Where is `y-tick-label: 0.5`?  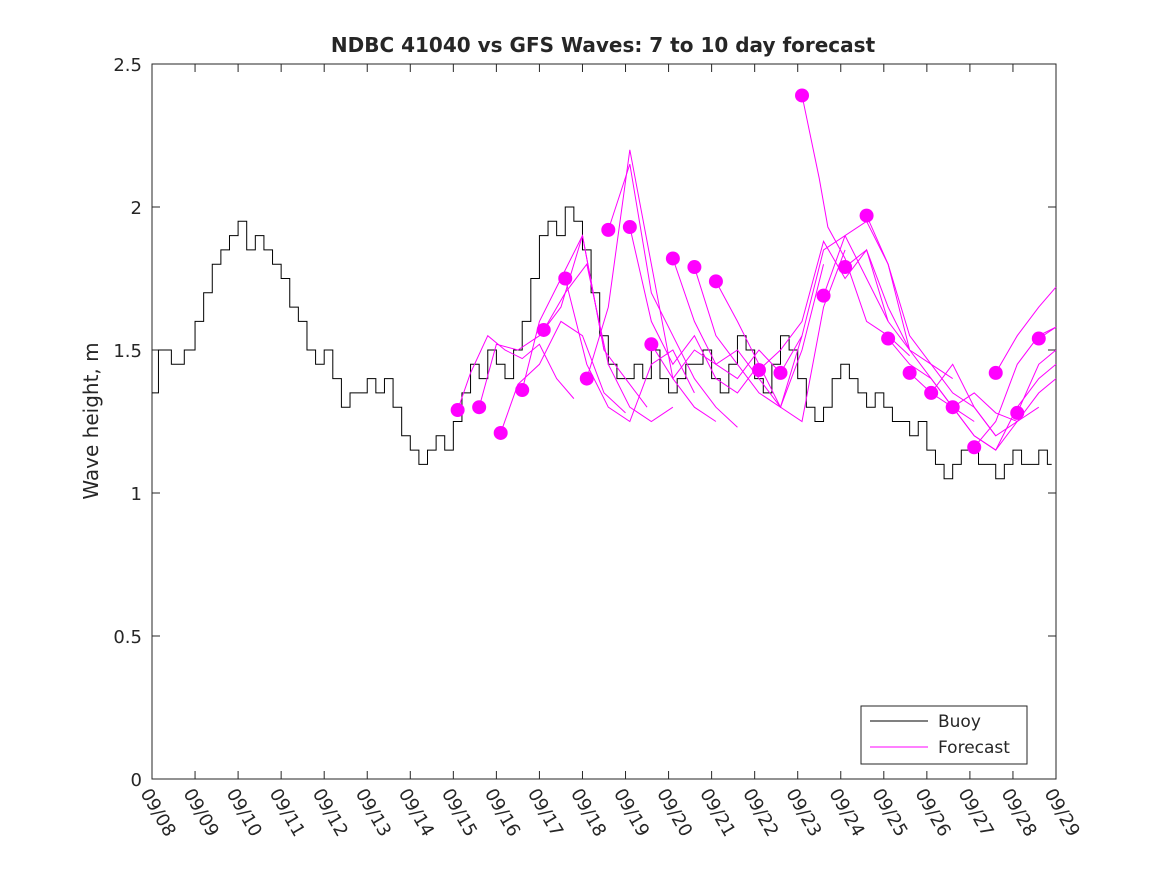 y-tick-label: 0.5 is located at coordinates (127, 637).